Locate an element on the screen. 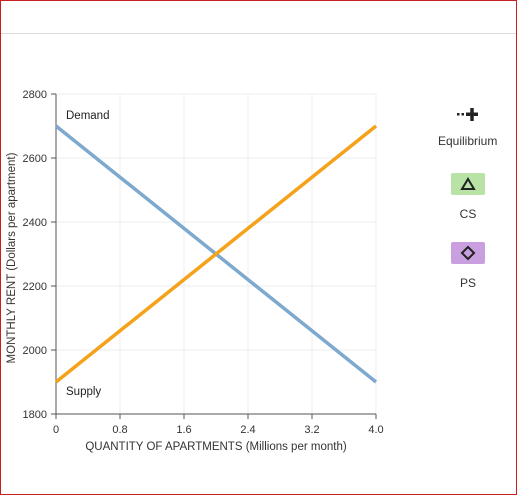  y-tick-label: 2200 is located at coordinates (35, 287).